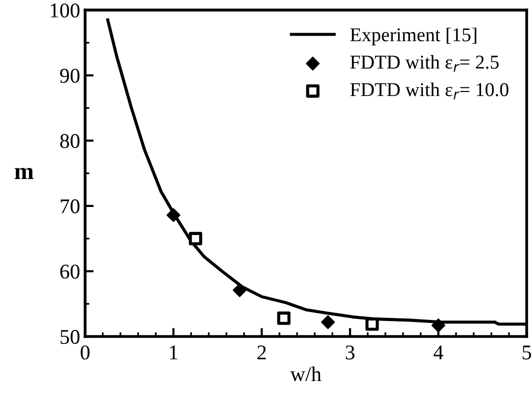  Describe the element at coordinates (306, 374) in the screenshot. I see `x-axis-title: w/h` at that location.